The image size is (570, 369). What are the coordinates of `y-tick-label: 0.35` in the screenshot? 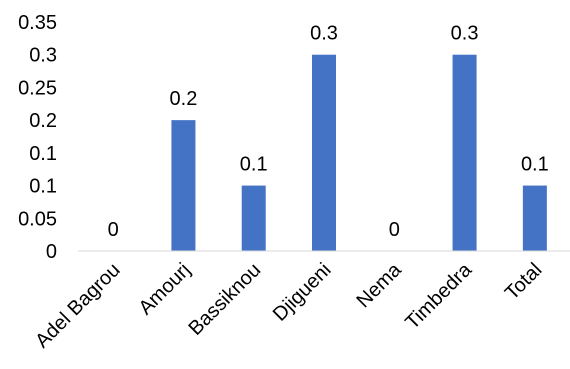 It's located at (37, 23).